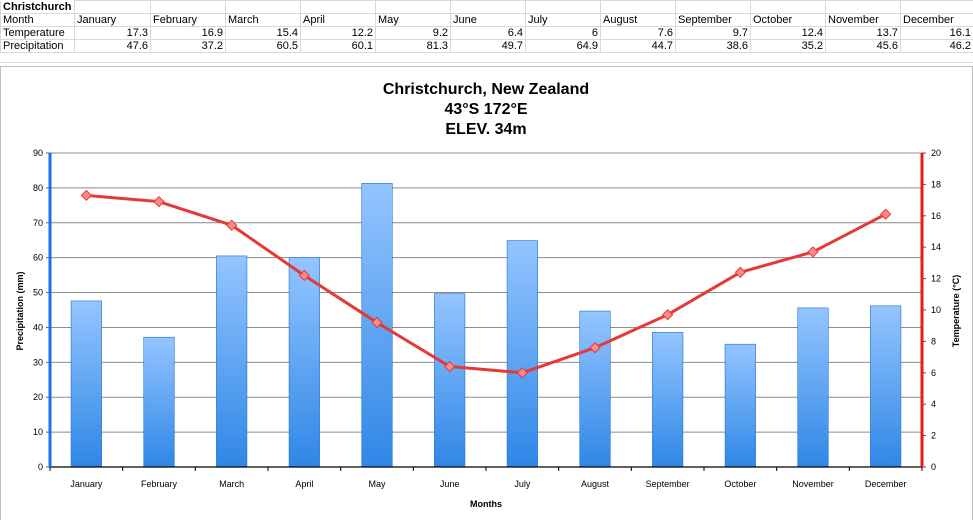 Image resolution: width=973 pixels, height=520 pixels. What do you see at coordinates (38, 20) in the screenshot?
I see `month-header-cell: Month` at bounding box center [38, 20].